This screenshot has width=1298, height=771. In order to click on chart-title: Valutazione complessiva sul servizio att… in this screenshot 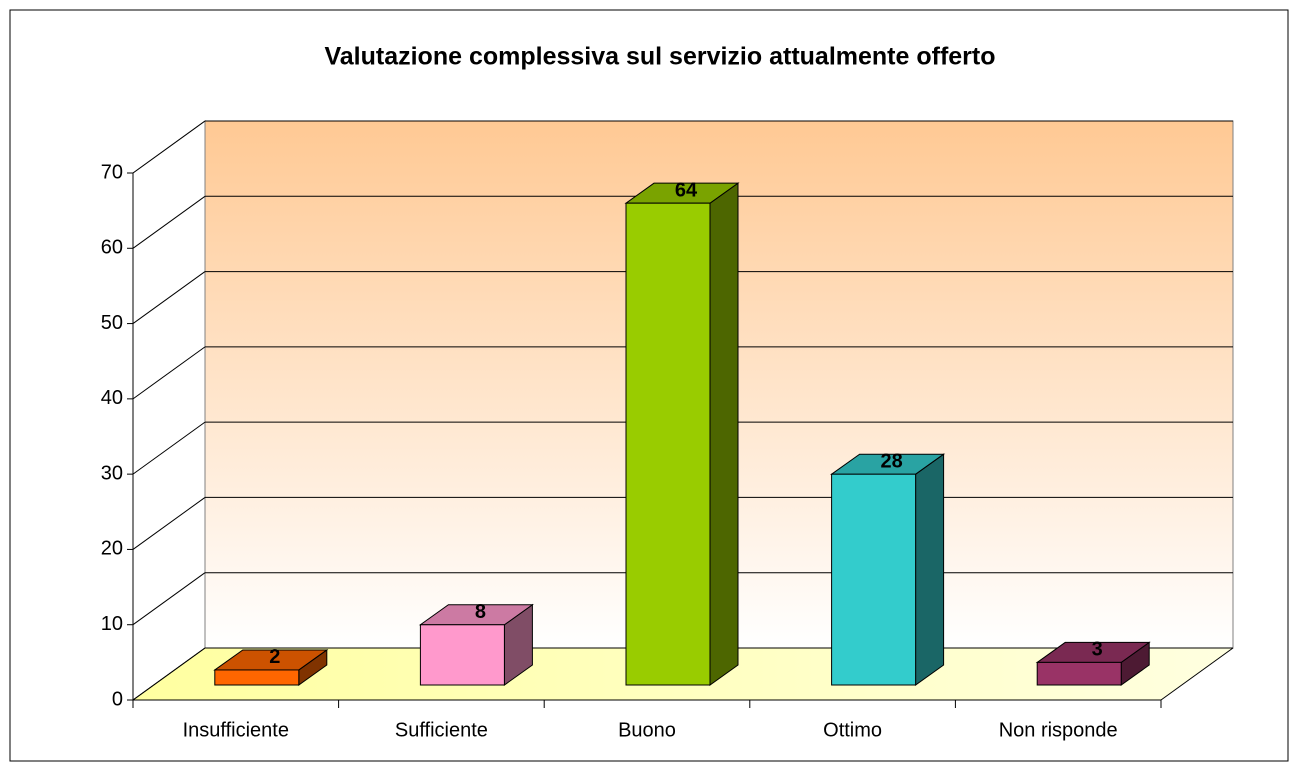, I will do `click(659, 57)`.